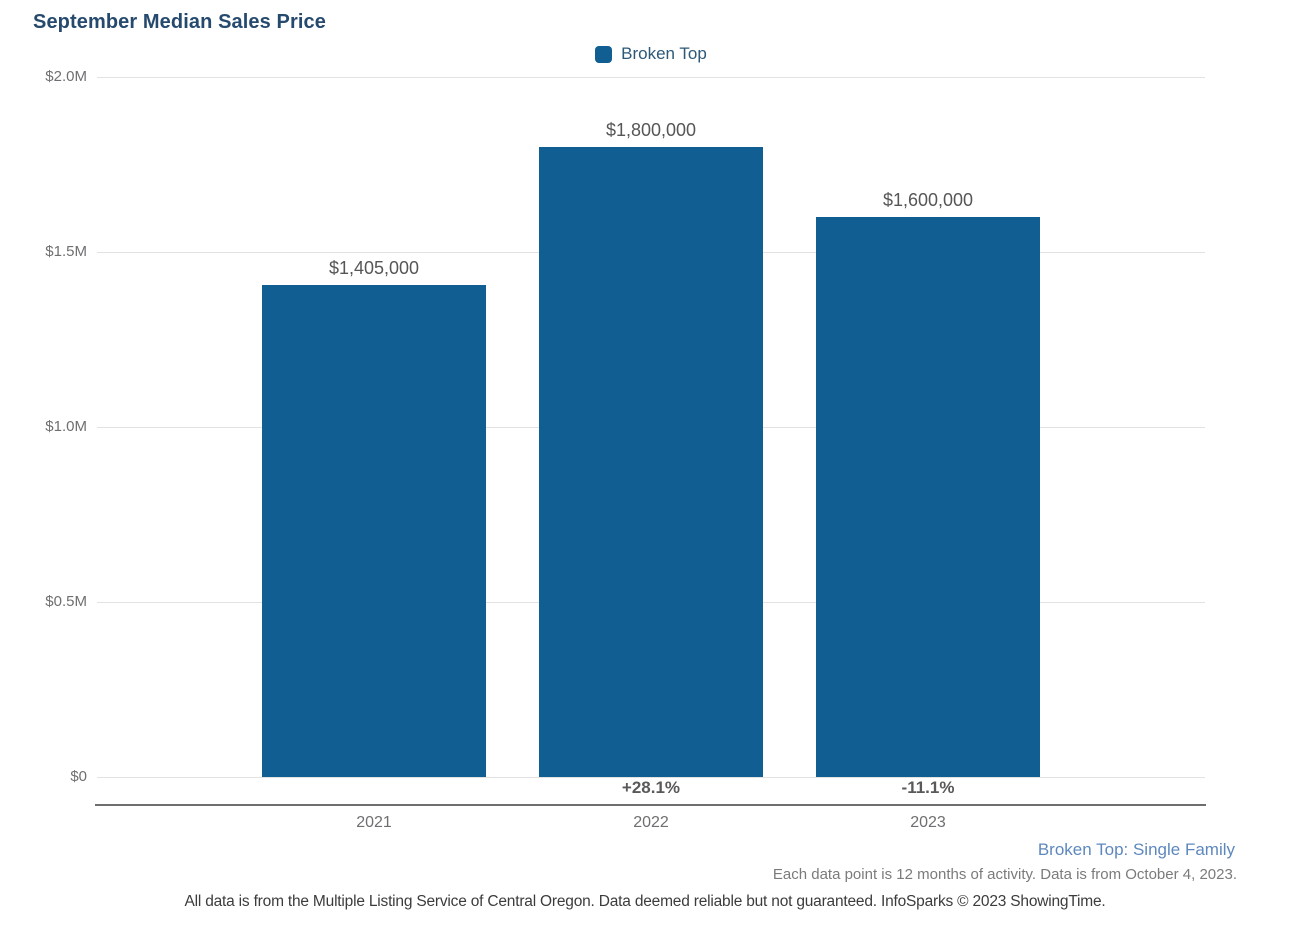  What do you see at coordinates (928, 497) in the screenshot?
I see `bar-2023` at bounding box center [928, 497].